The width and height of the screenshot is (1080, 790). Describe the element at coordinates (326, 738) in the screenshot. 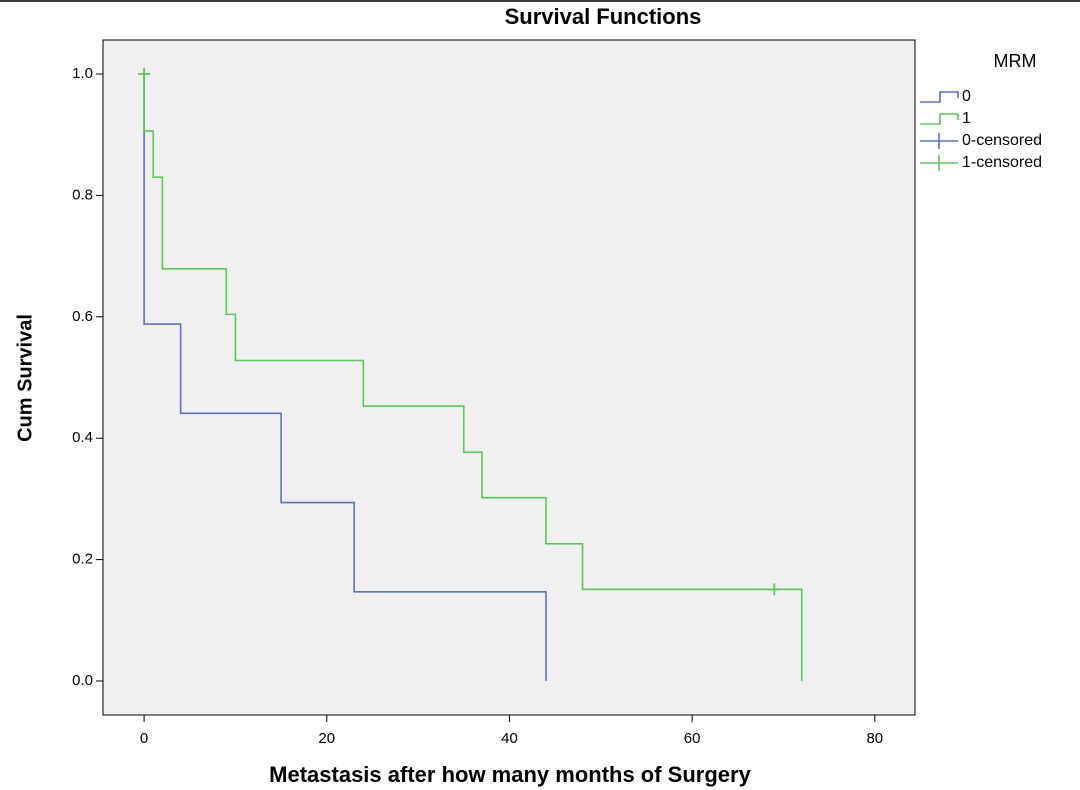

I see `x-tick-label: 20` at that location.